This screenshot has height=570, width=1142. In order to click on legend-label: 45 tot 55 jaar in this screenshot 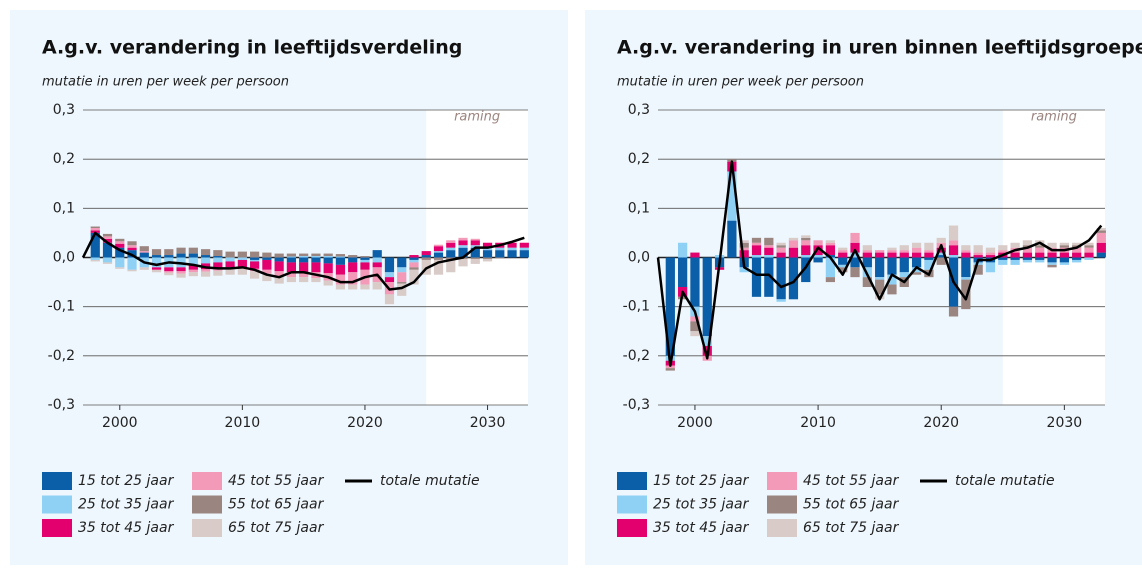, I will do `click(276, 481)`.